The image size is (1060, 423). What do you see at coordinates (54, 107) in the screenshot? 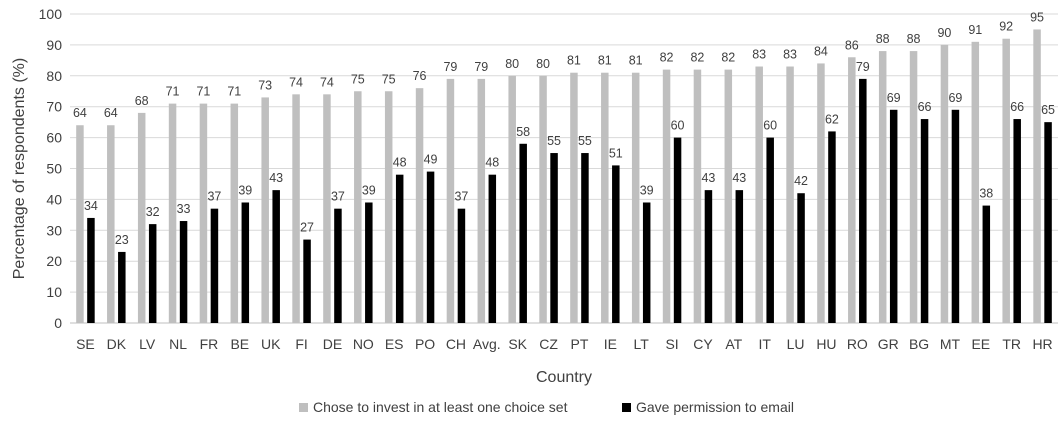
I see `y-tick-label: 70` at bounding box center [54, 107].